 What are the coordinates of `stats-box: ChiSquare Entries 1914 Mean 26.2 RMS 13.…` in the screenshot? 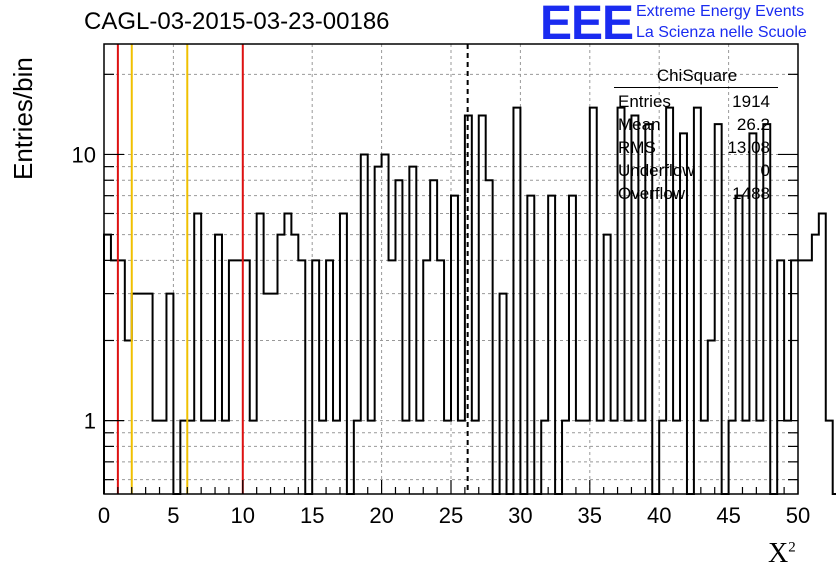 It's located at (694, 135).